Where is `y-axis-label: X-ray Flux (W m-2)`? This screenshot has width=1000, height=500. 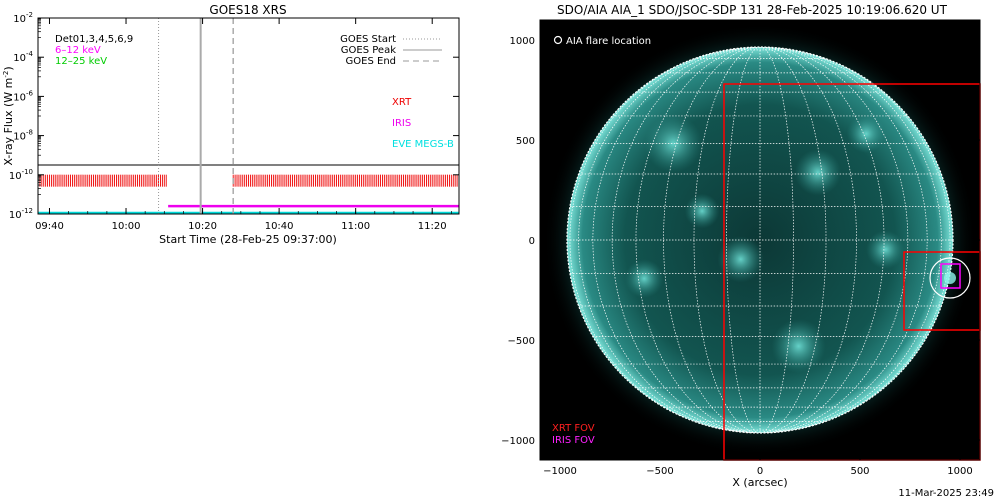
y-axis-label: X-ray Flux (W m-2) is located at coordinates (8, 115).